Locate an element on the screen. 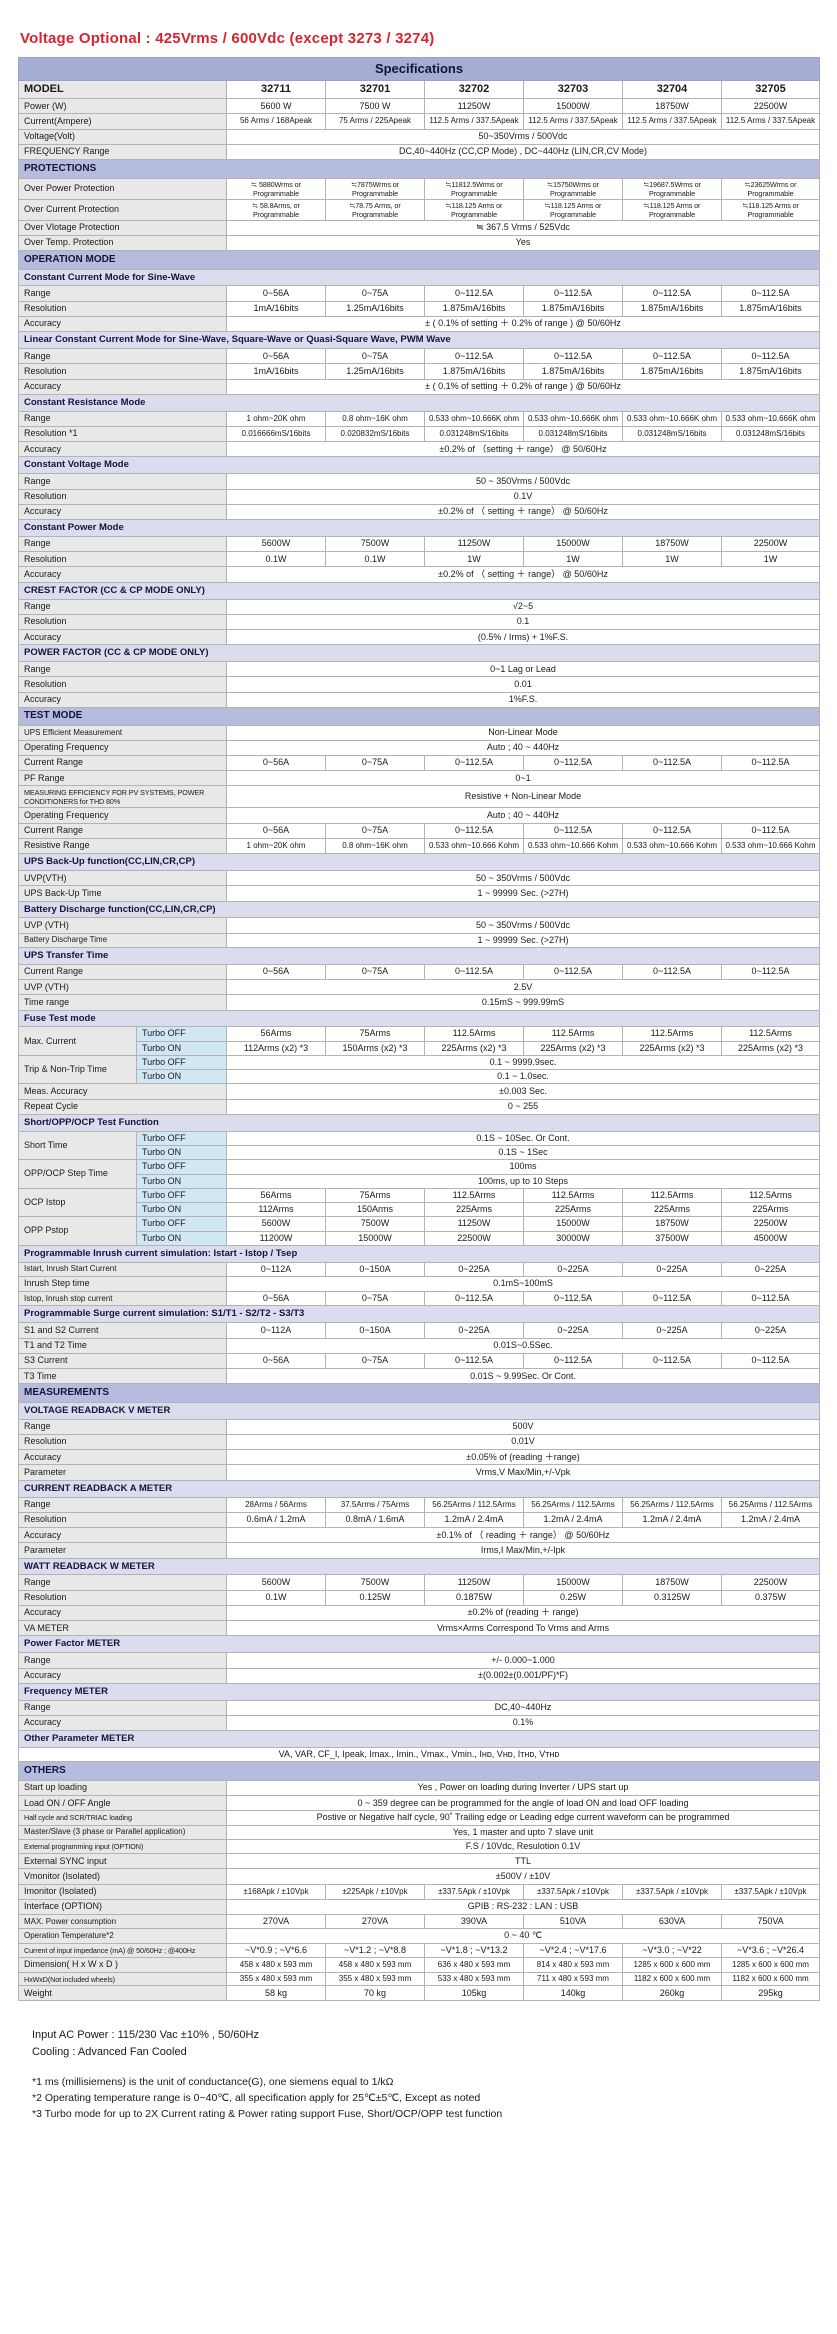 This screenshot has height=2334, width=837. spec-value: 56.25Arms / 112.5Arms is located at coordinates (474, 1504).